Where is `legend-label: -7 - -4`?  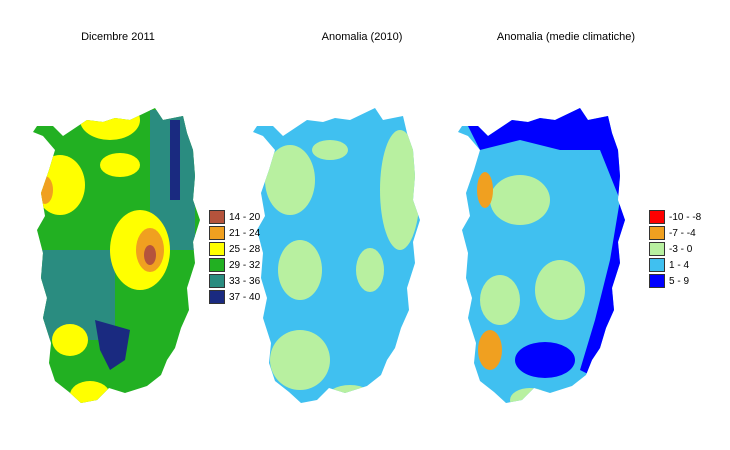 legend-label: -7 - -4 is located at coordinates (682, 233).